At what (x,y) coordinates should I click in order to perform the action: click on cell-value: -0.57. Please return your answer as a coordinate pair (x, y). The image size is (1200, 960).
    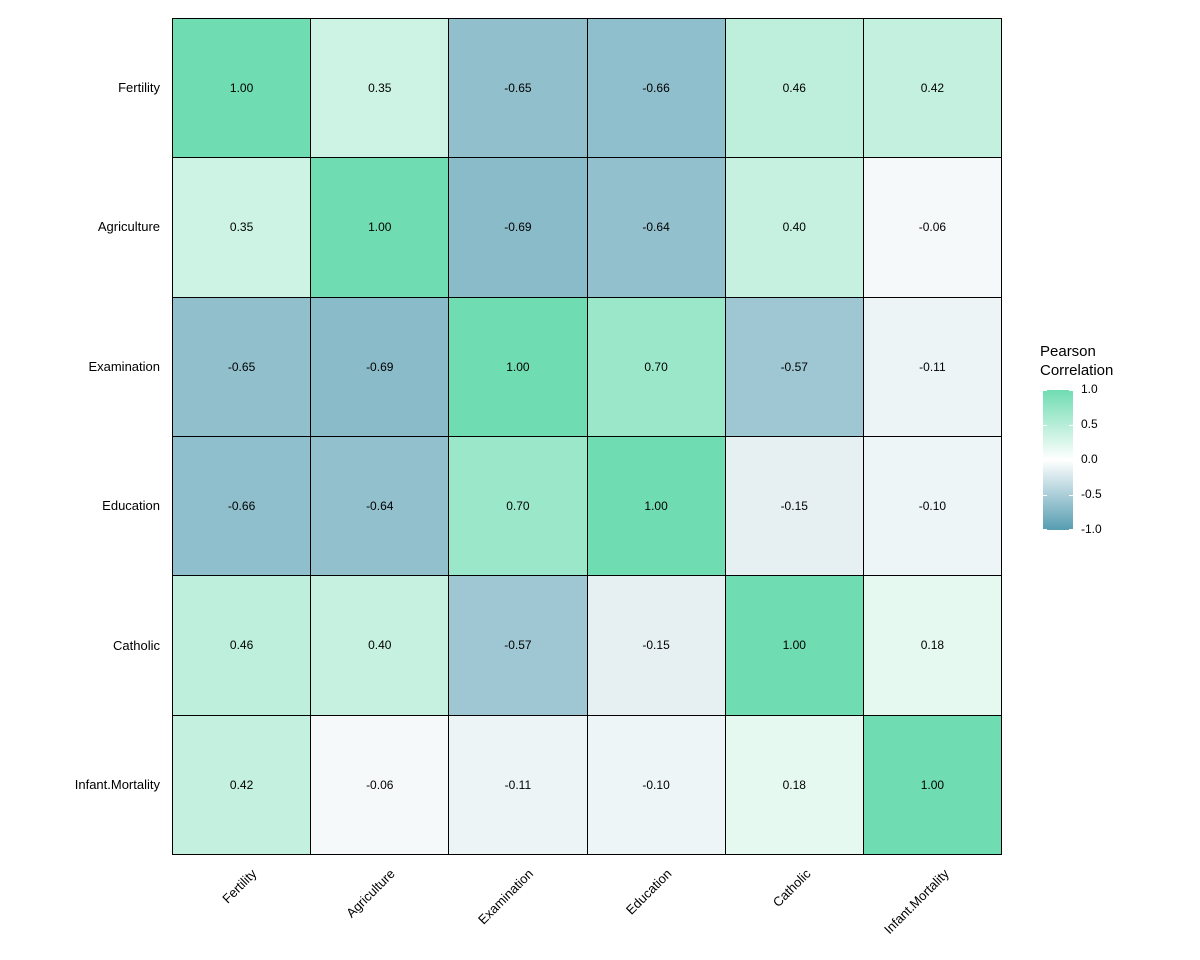
    Looking at the image, I should click on (794, 366).